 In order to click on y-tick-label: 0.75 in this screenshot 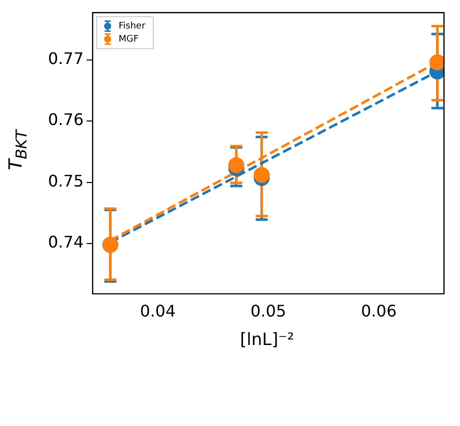, I will do `click(66, 180)`.